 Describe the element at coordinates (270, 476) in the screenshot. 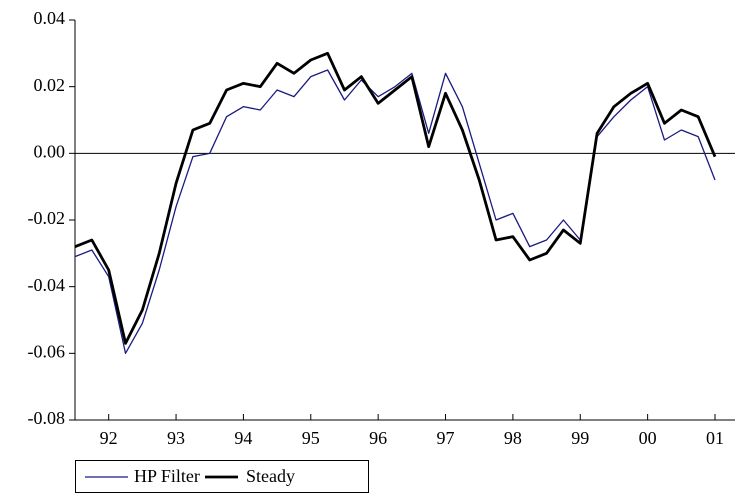

I see `legend-label: Steady` at that location.